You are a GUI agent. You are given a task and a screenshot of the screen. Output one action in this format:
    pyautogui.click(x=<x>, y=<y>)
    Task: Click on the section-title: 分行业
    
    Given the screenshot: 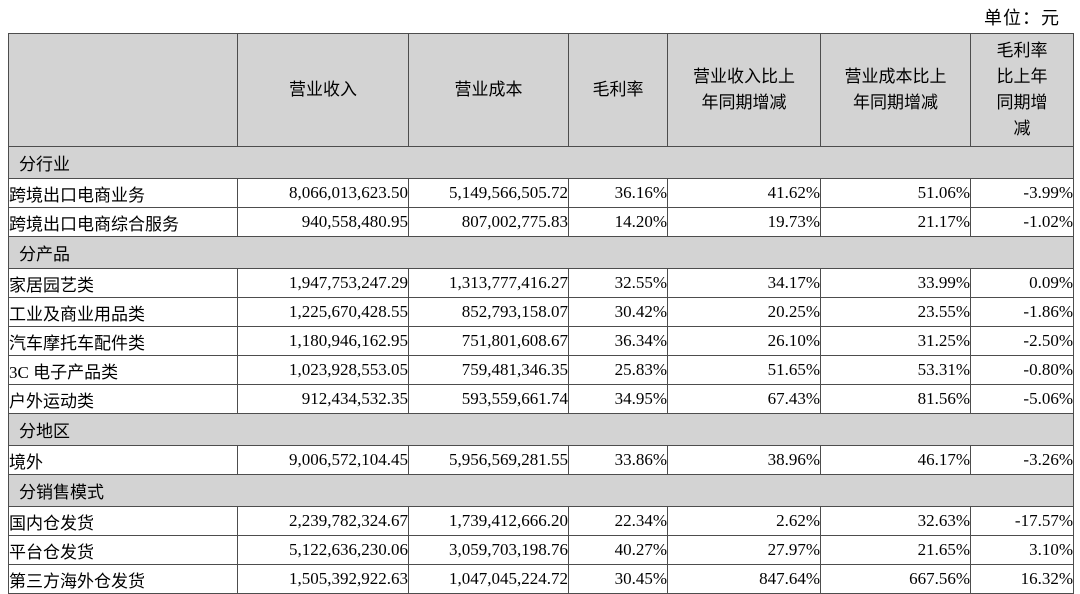 What is the action you would take?
    pyautogui.click(x=541, y=162)
    